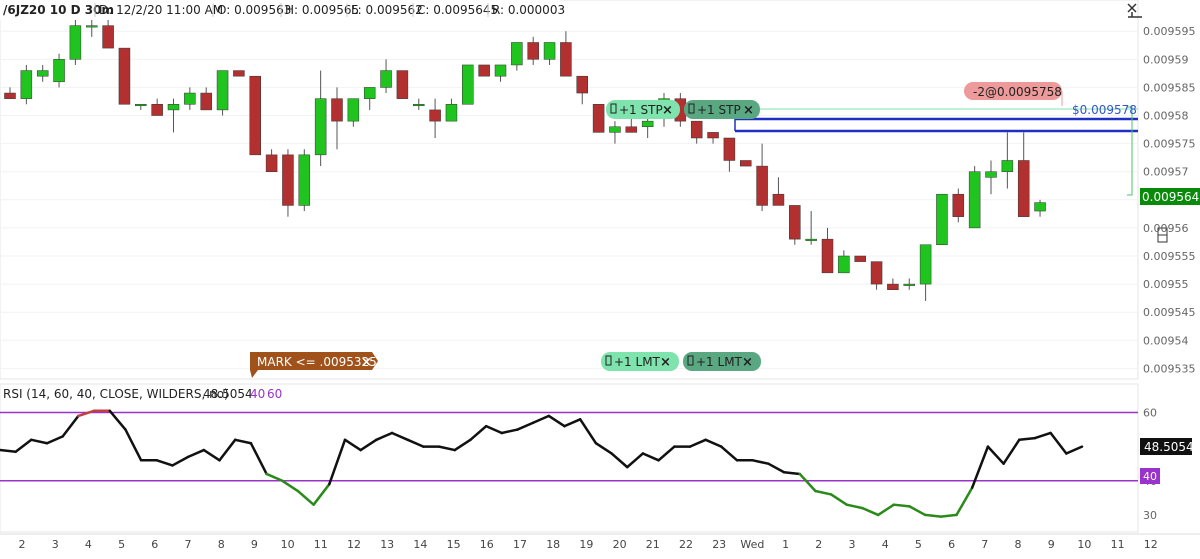 This screenshot has height=559, width=1200. I want to click on price-tick-label: 0.009575, so click(1169, 144).